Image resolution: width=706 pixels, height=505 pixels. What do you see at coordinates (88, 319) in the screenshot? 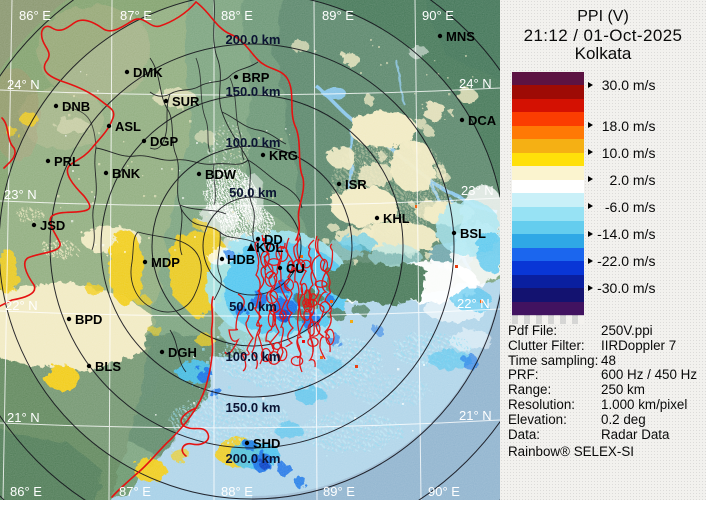
I see `svg-text: BPD` at bounding box center [88, 319].